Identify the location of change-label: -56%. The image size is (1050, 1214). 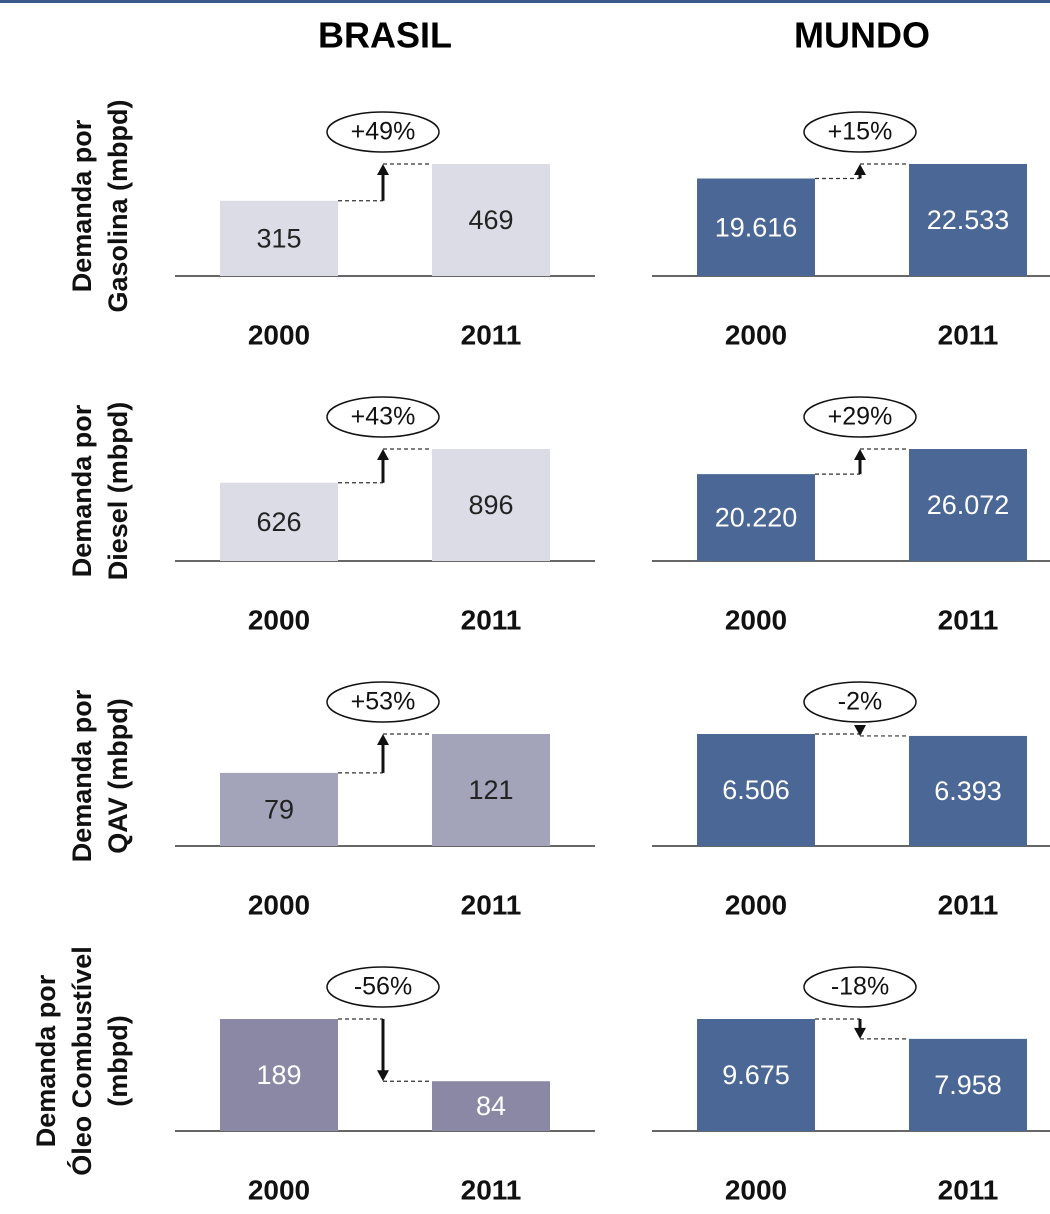
(383, 987).